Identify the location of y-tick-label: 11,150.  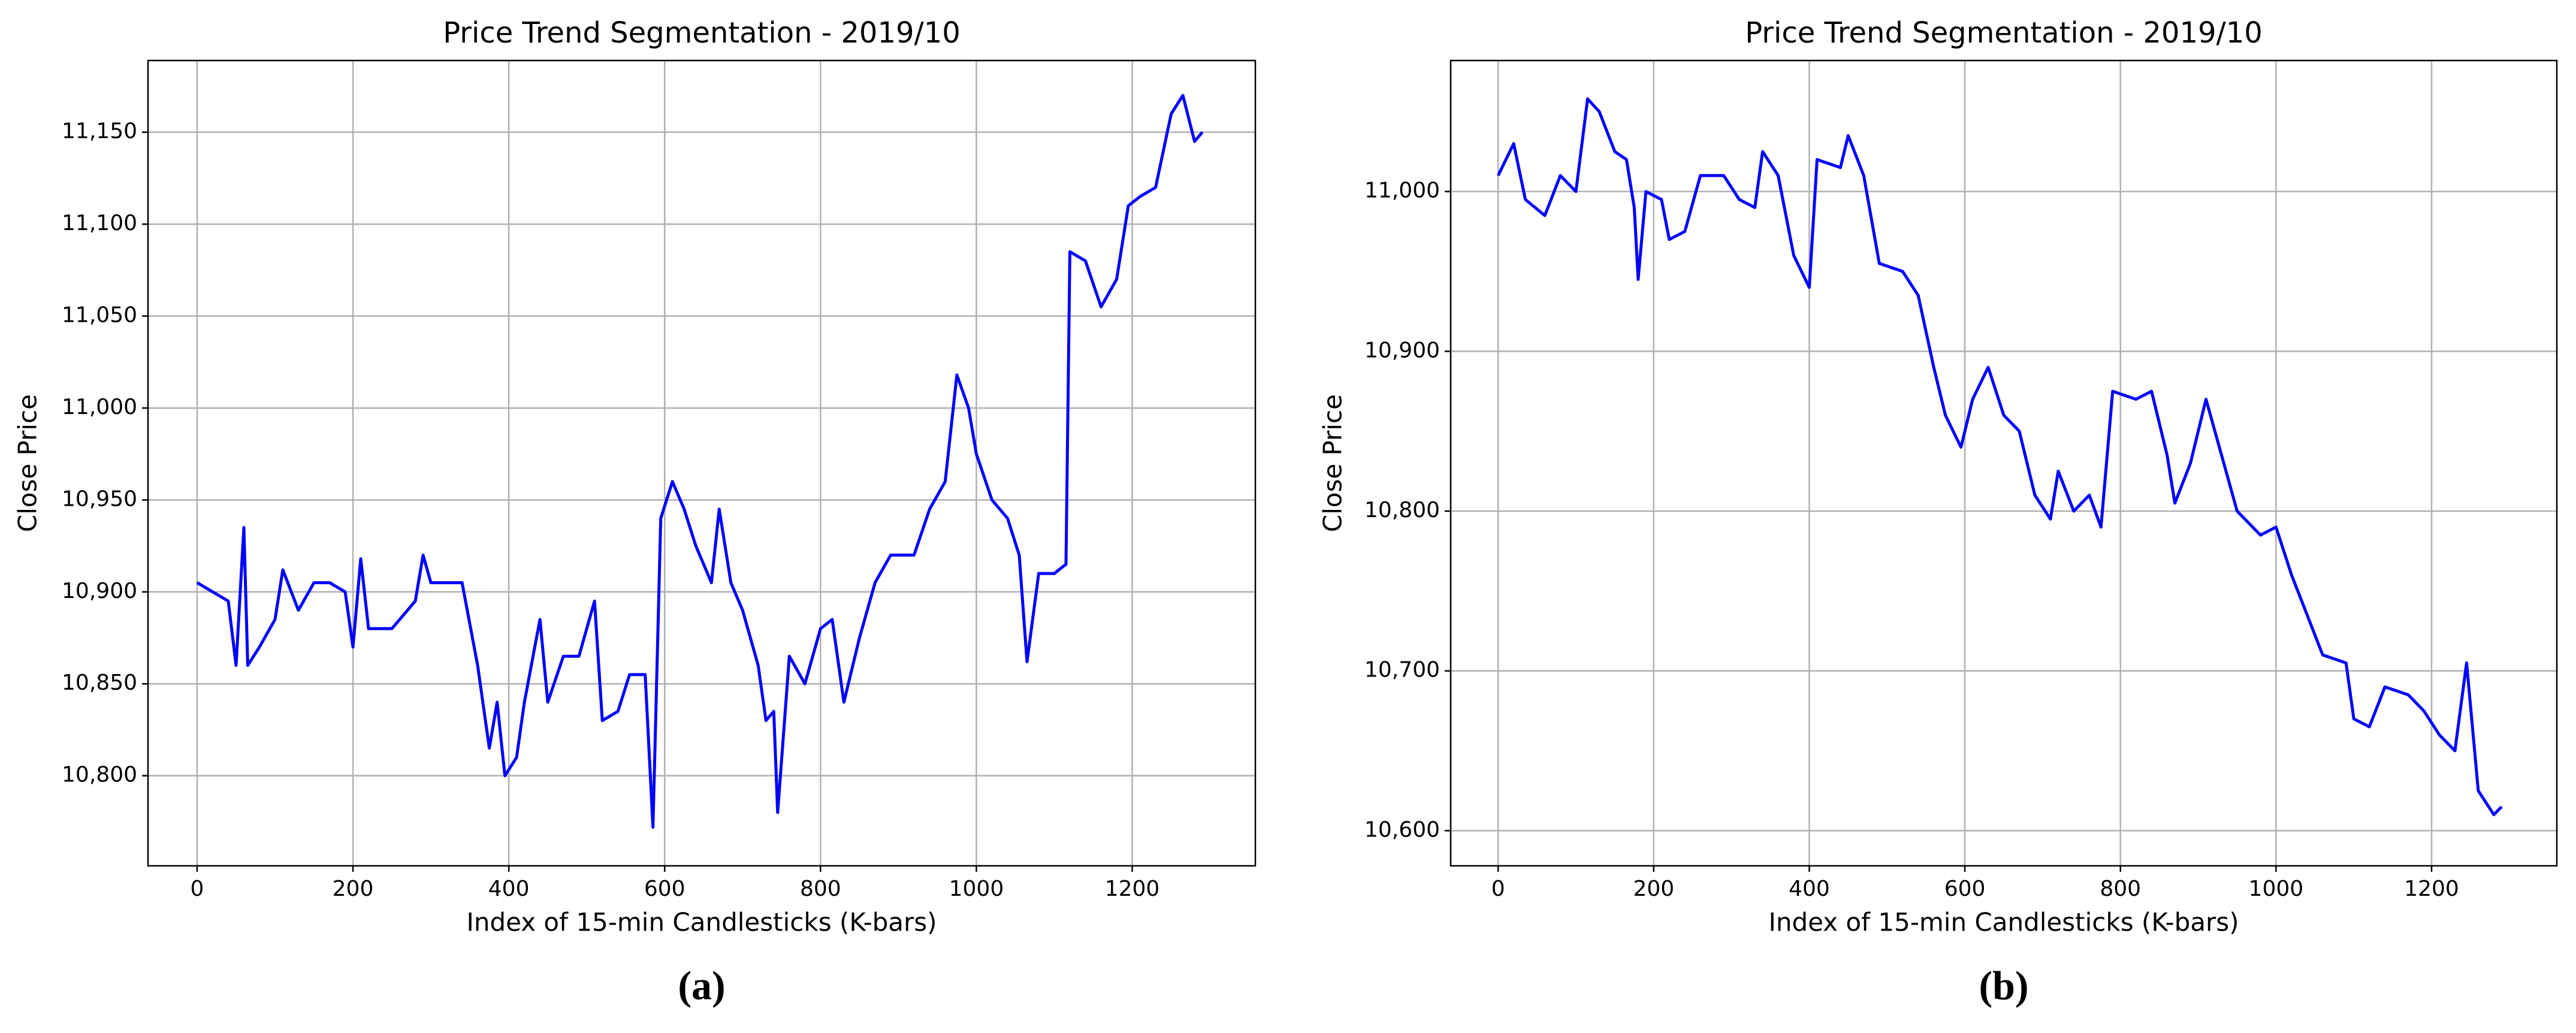
(100, 131).